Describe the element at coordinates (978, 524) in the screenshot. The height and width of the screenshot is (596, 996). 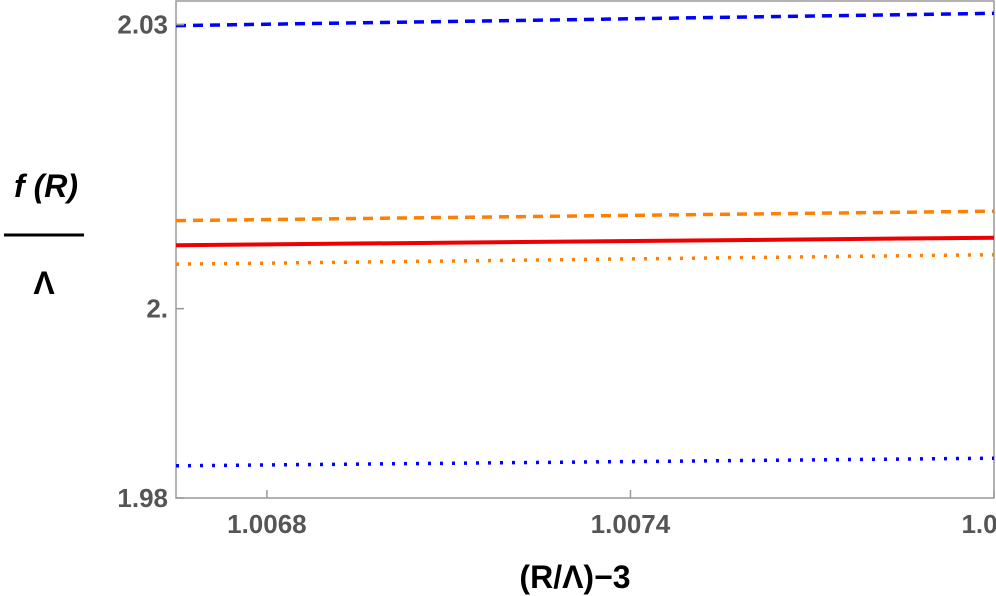
I see `x-tick-label: 1.008` at that location.